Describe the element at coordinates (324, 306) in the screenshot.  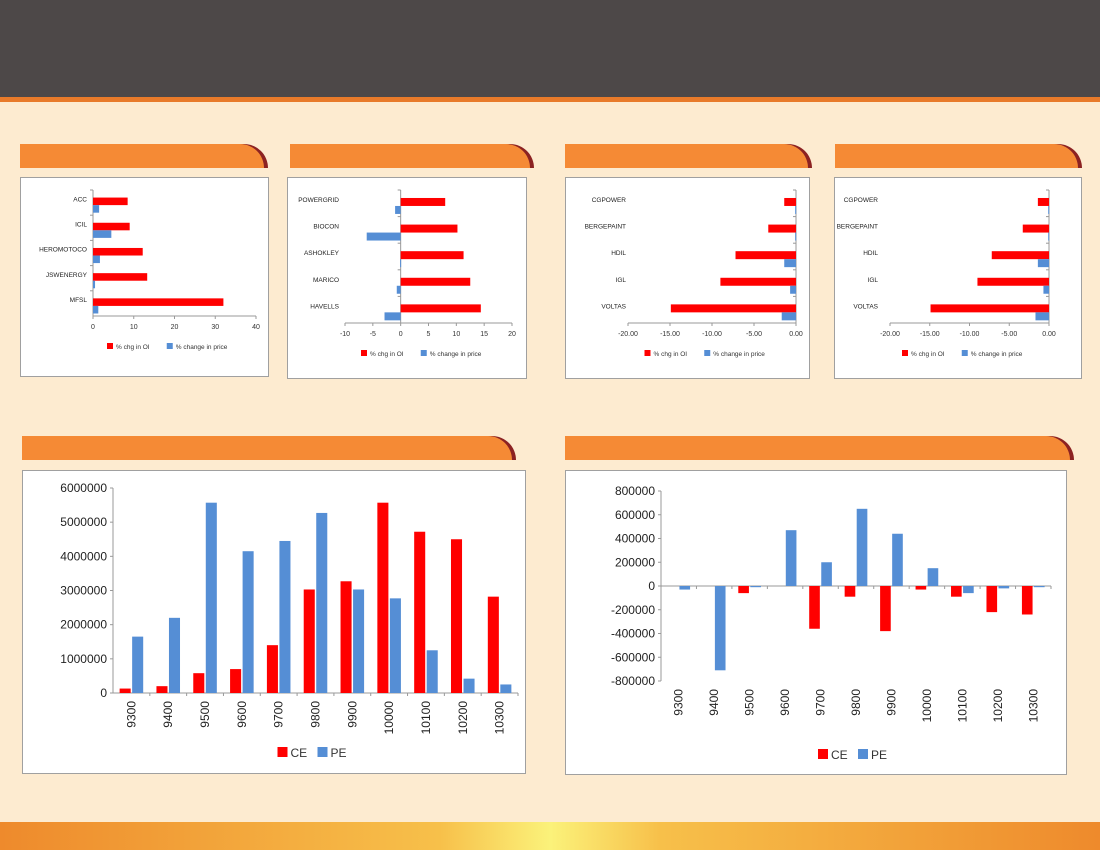
I see `category-label: HAVELLS` at that location.